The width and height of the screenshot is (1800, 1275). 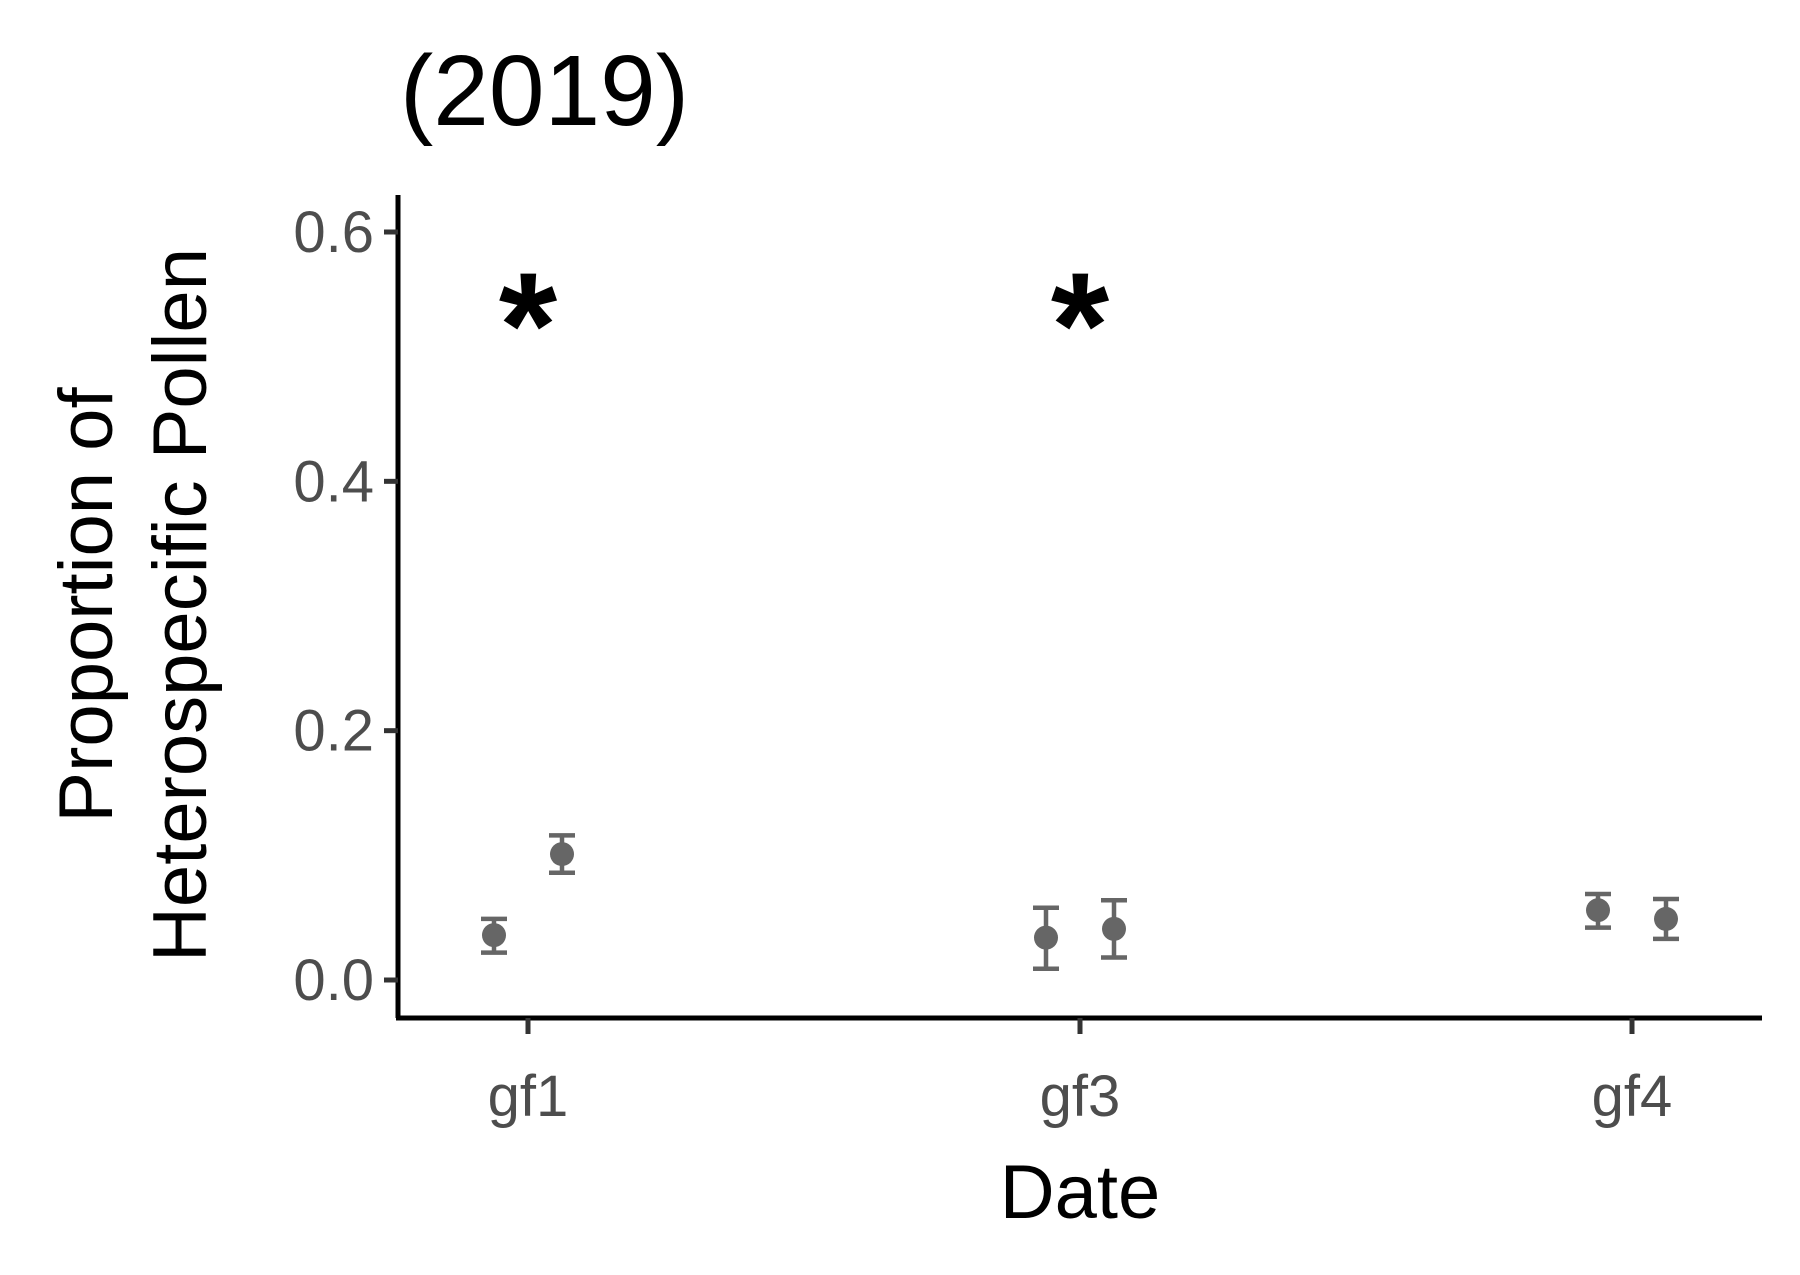 I want to click on y-tick-label: 0.4, so click(x=333, y=481).